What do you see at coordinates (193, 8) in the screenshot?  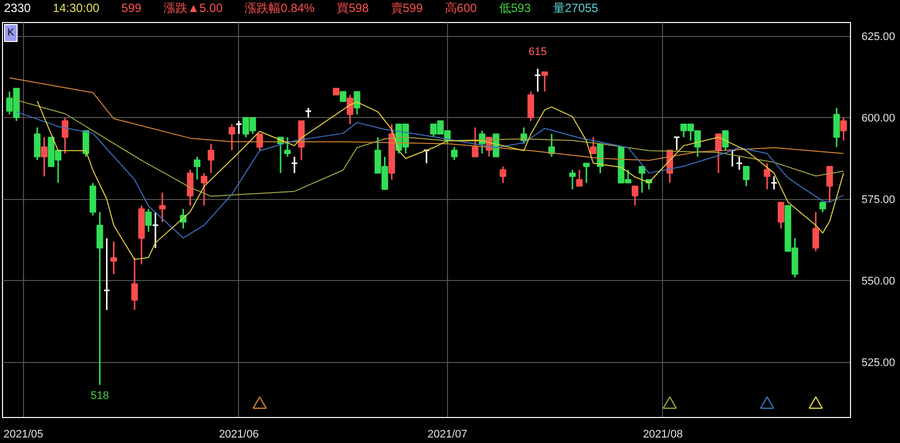 I see `text: 漲跌▲5.00` at bounding box center [193, 8].